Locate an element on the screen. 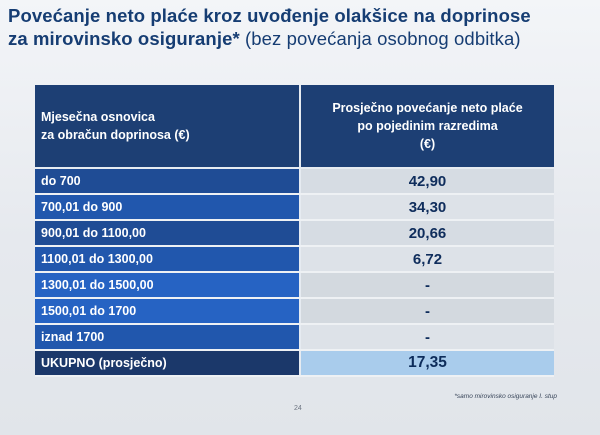 This screenshot has width=600, height=435. table-row: 1100,01 do 1300,00 6,72 is located at coordinates (294, 259).